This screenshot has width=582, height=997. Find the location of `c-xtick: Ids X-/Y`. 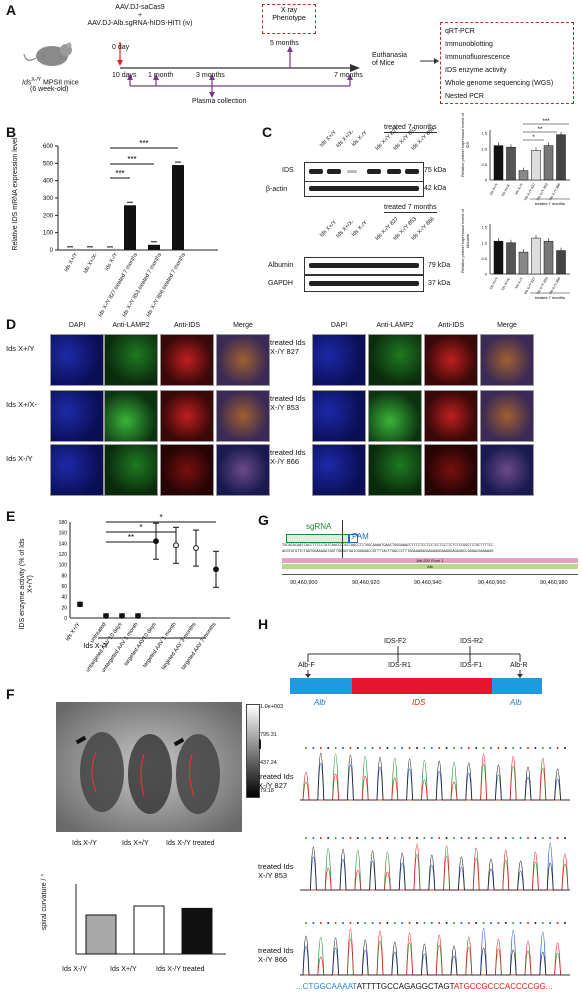

c-xtick: Ids X-/Y is located at coordinates (519, 188).